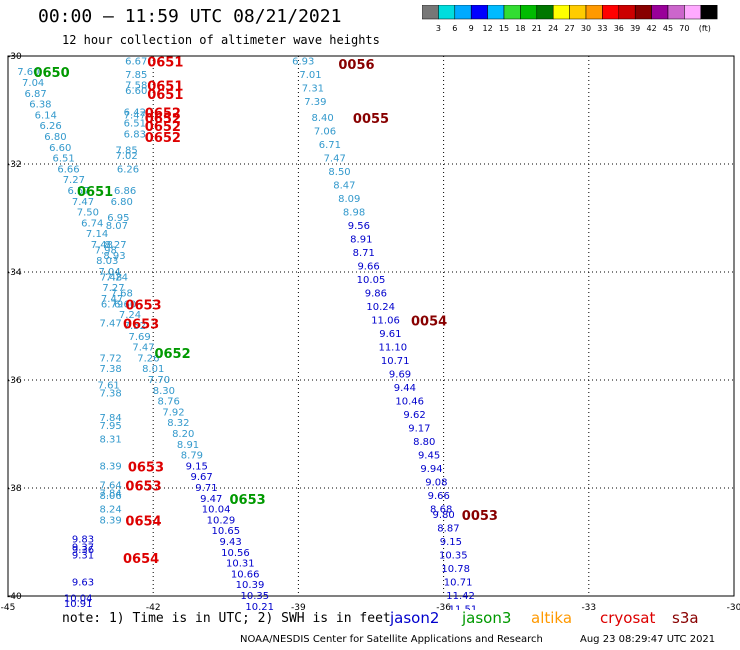  What do you see at coordinates (349, 199) in the screenshot?
I see `swh-point: 8.09` at bounding box center [349, 199].